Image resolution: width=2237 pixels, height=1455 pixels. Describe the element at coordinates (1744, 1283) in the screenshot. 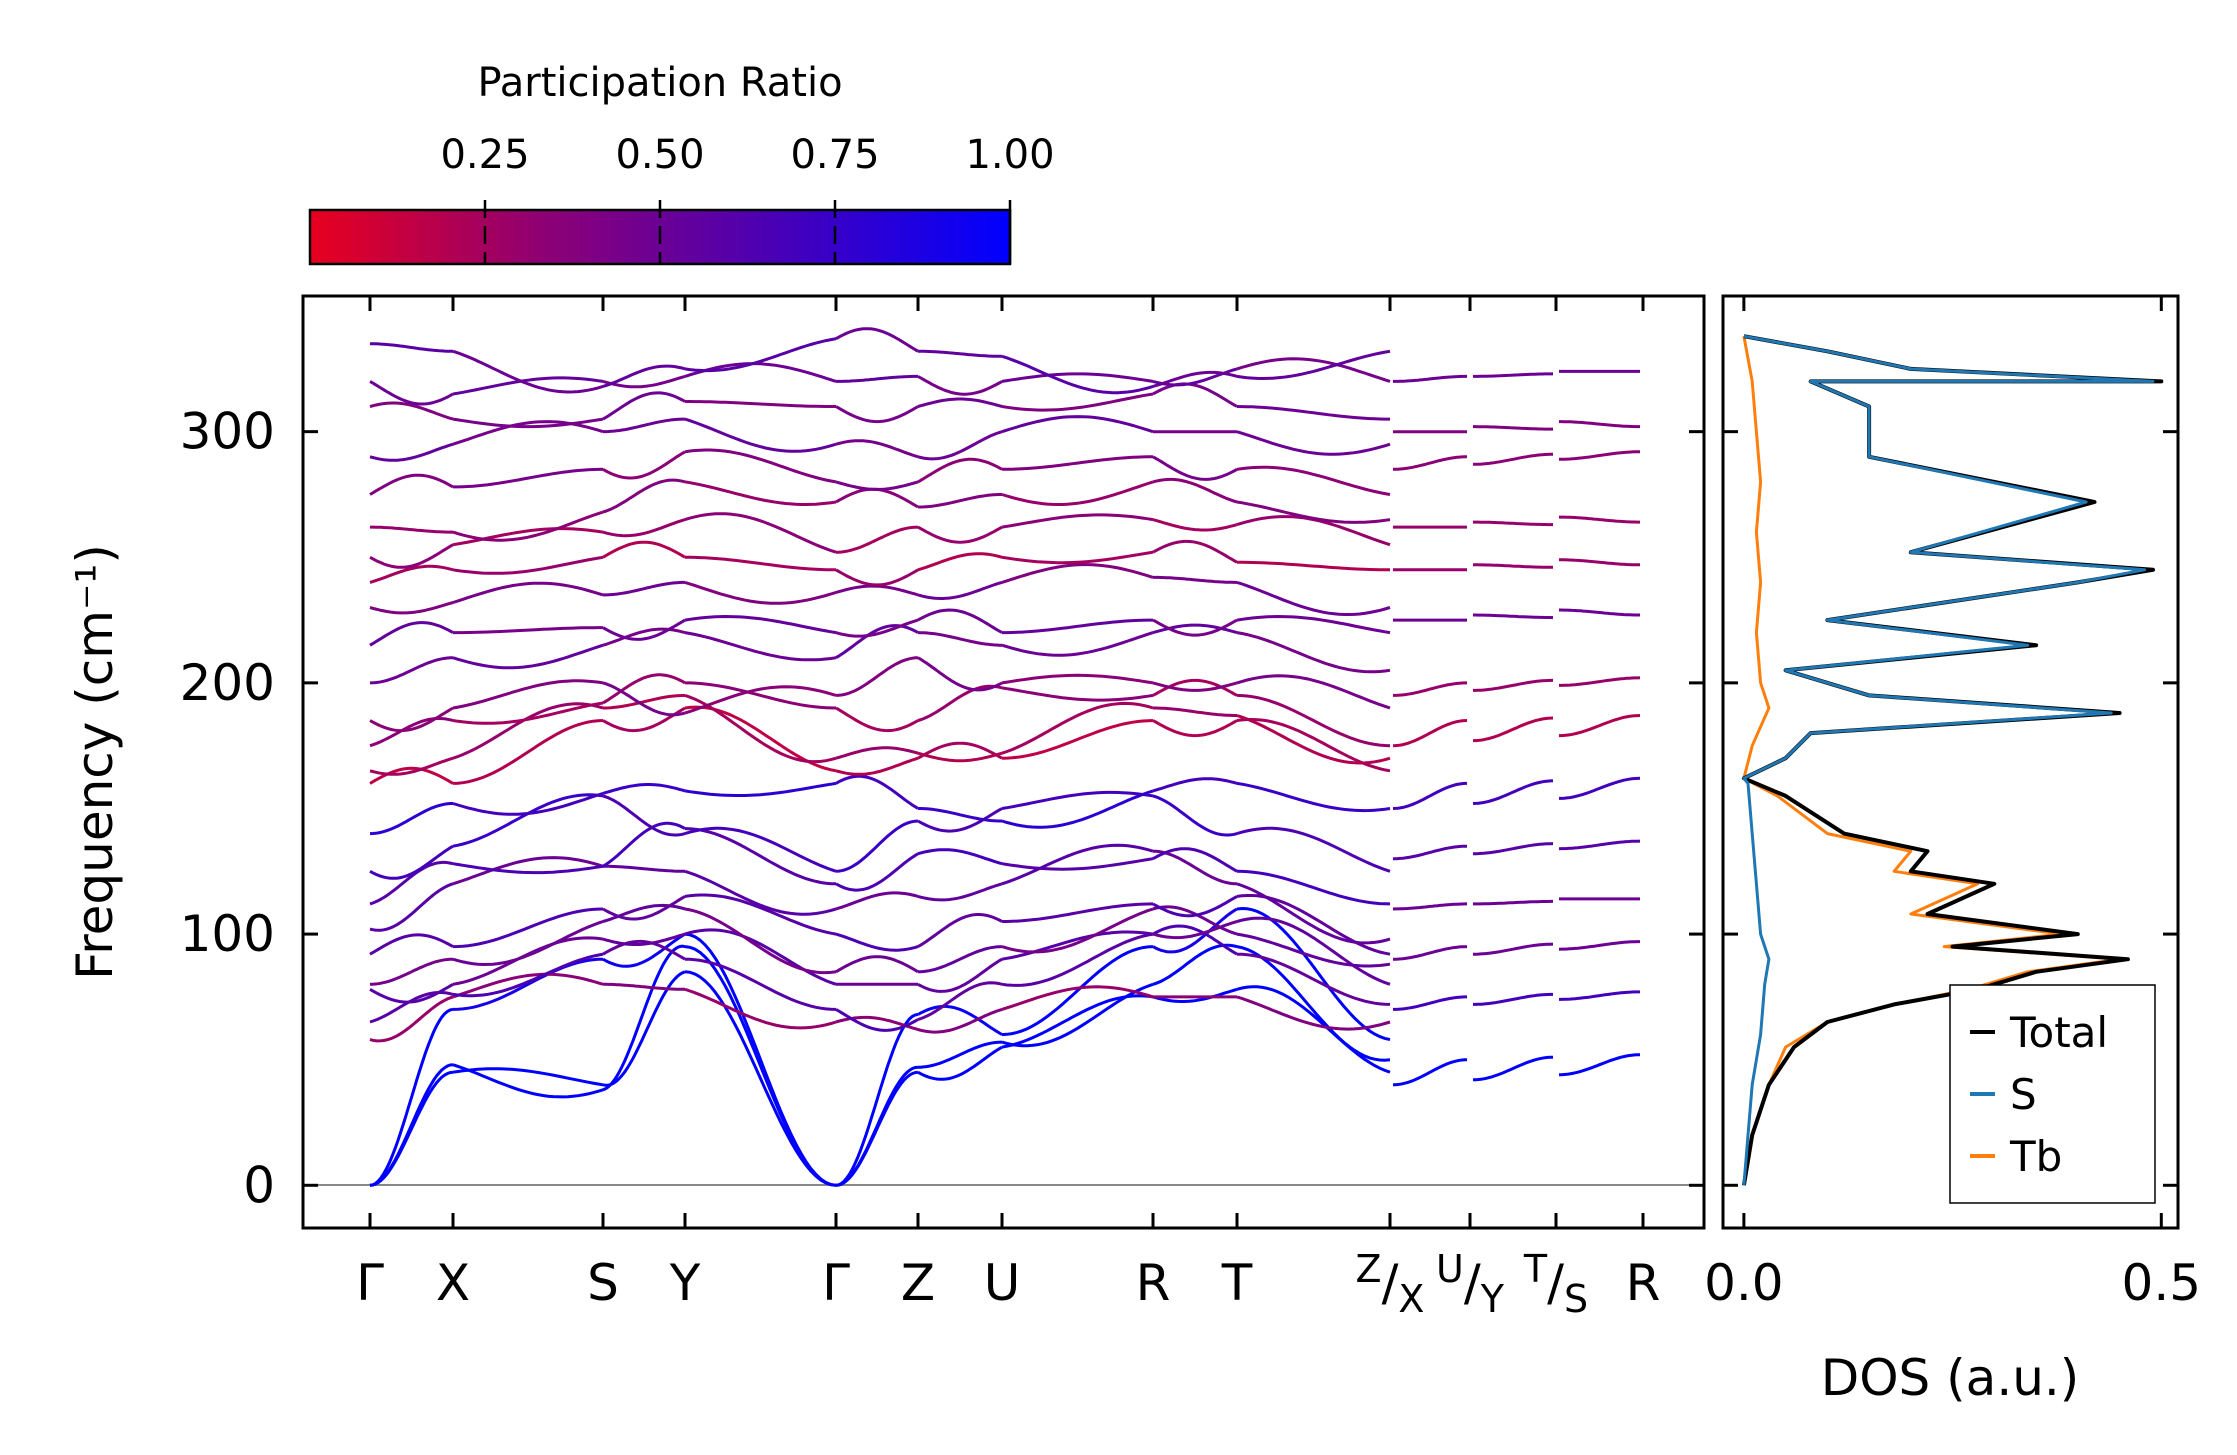

I see `dos-xtick-label: 0.0` at that location.